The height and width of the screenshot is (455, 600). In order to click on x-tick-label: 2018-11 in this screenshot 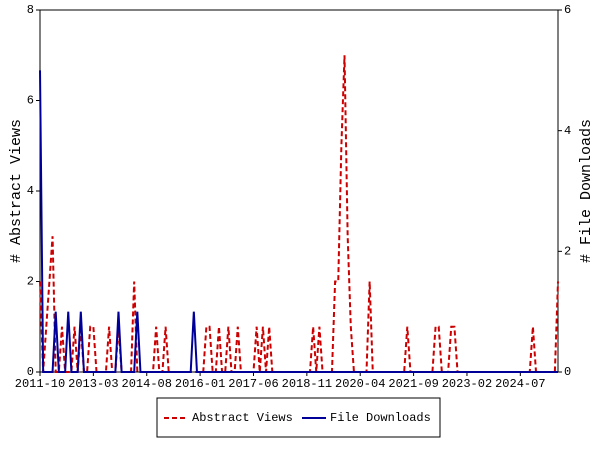, I will do `click(307, 384)`.